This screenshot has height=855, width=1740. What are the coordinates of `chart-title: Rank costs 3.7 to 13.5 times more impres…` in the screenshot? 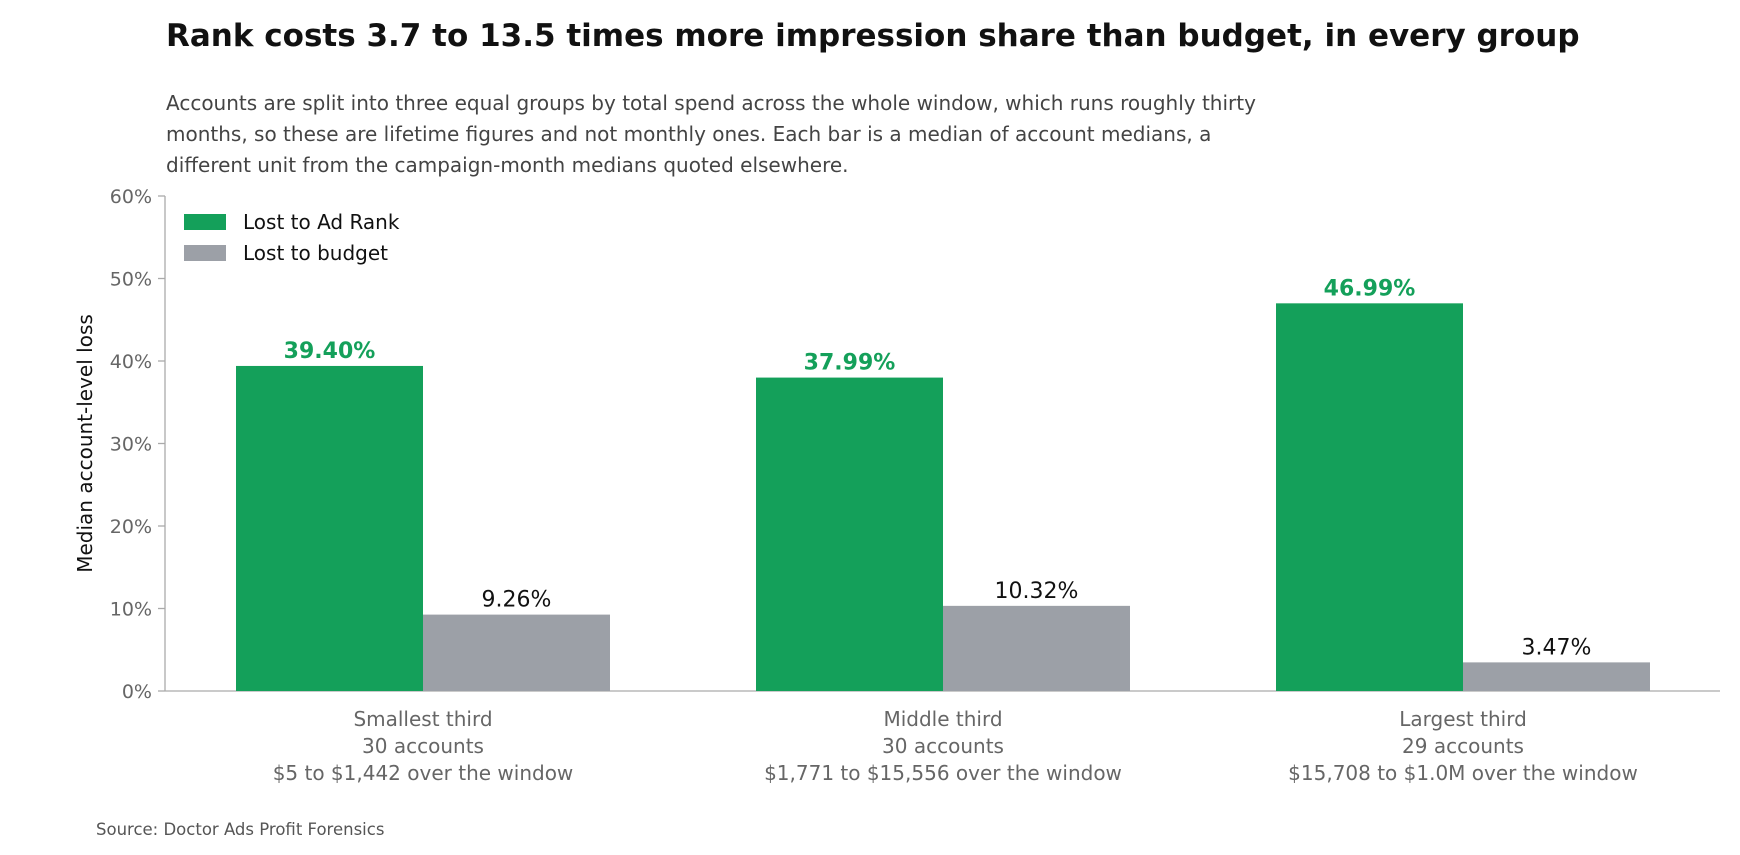 It's located at (873, 36).